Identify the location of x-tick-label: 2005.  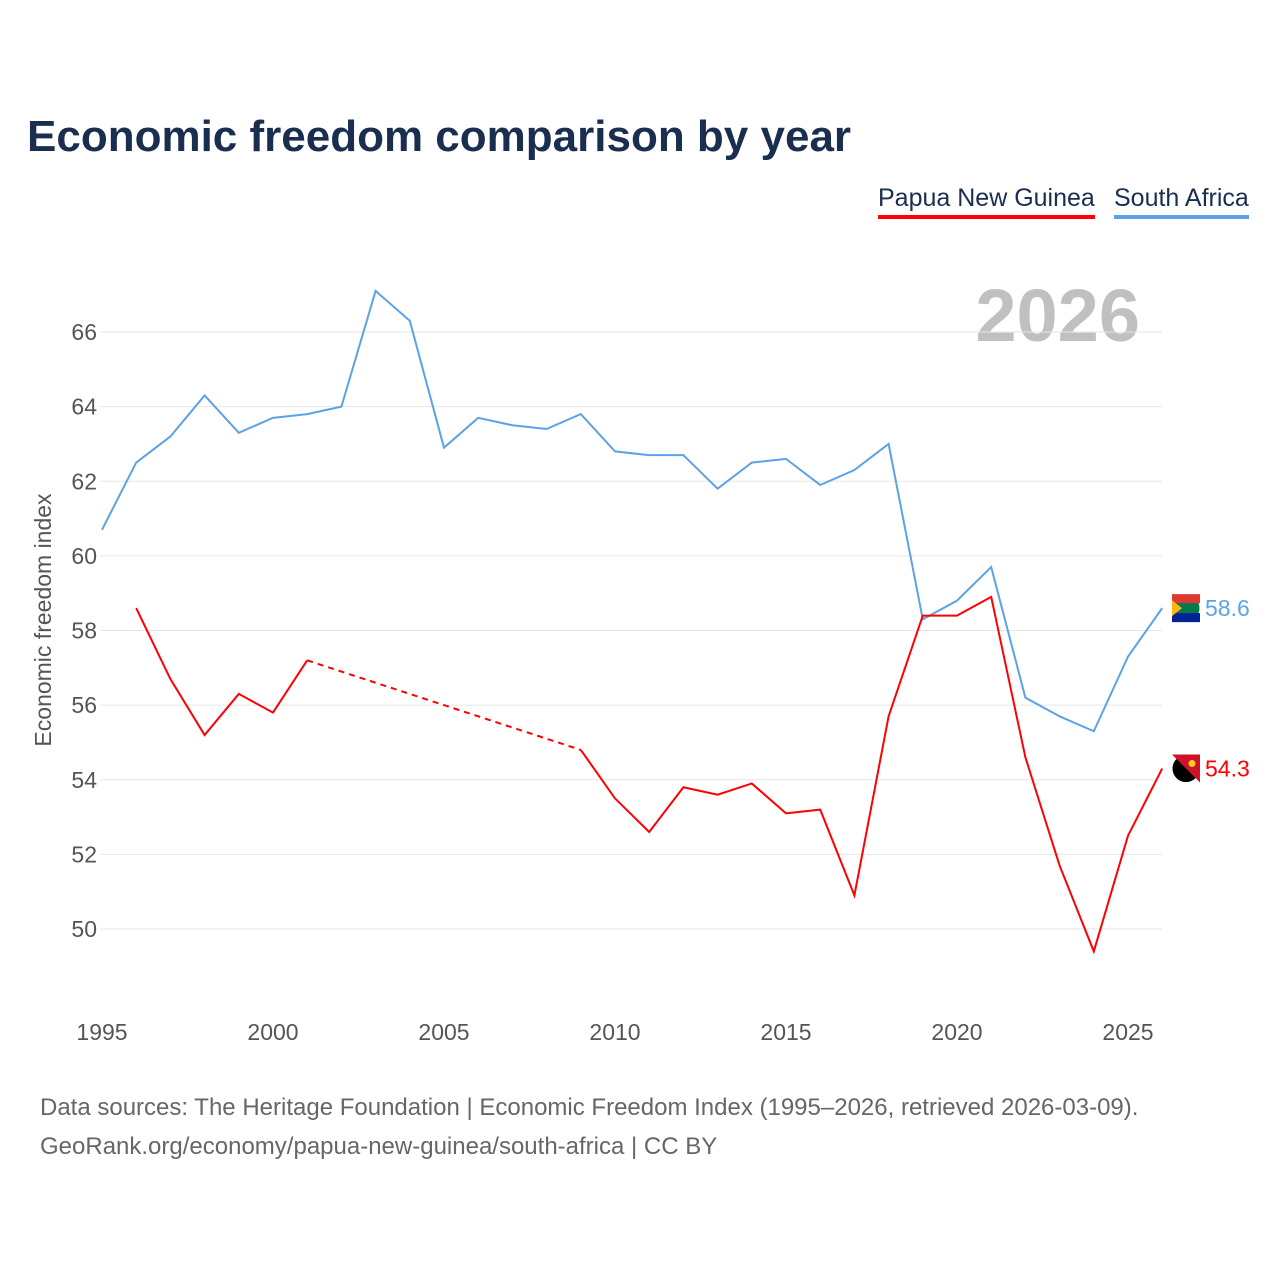
(443, 1032).